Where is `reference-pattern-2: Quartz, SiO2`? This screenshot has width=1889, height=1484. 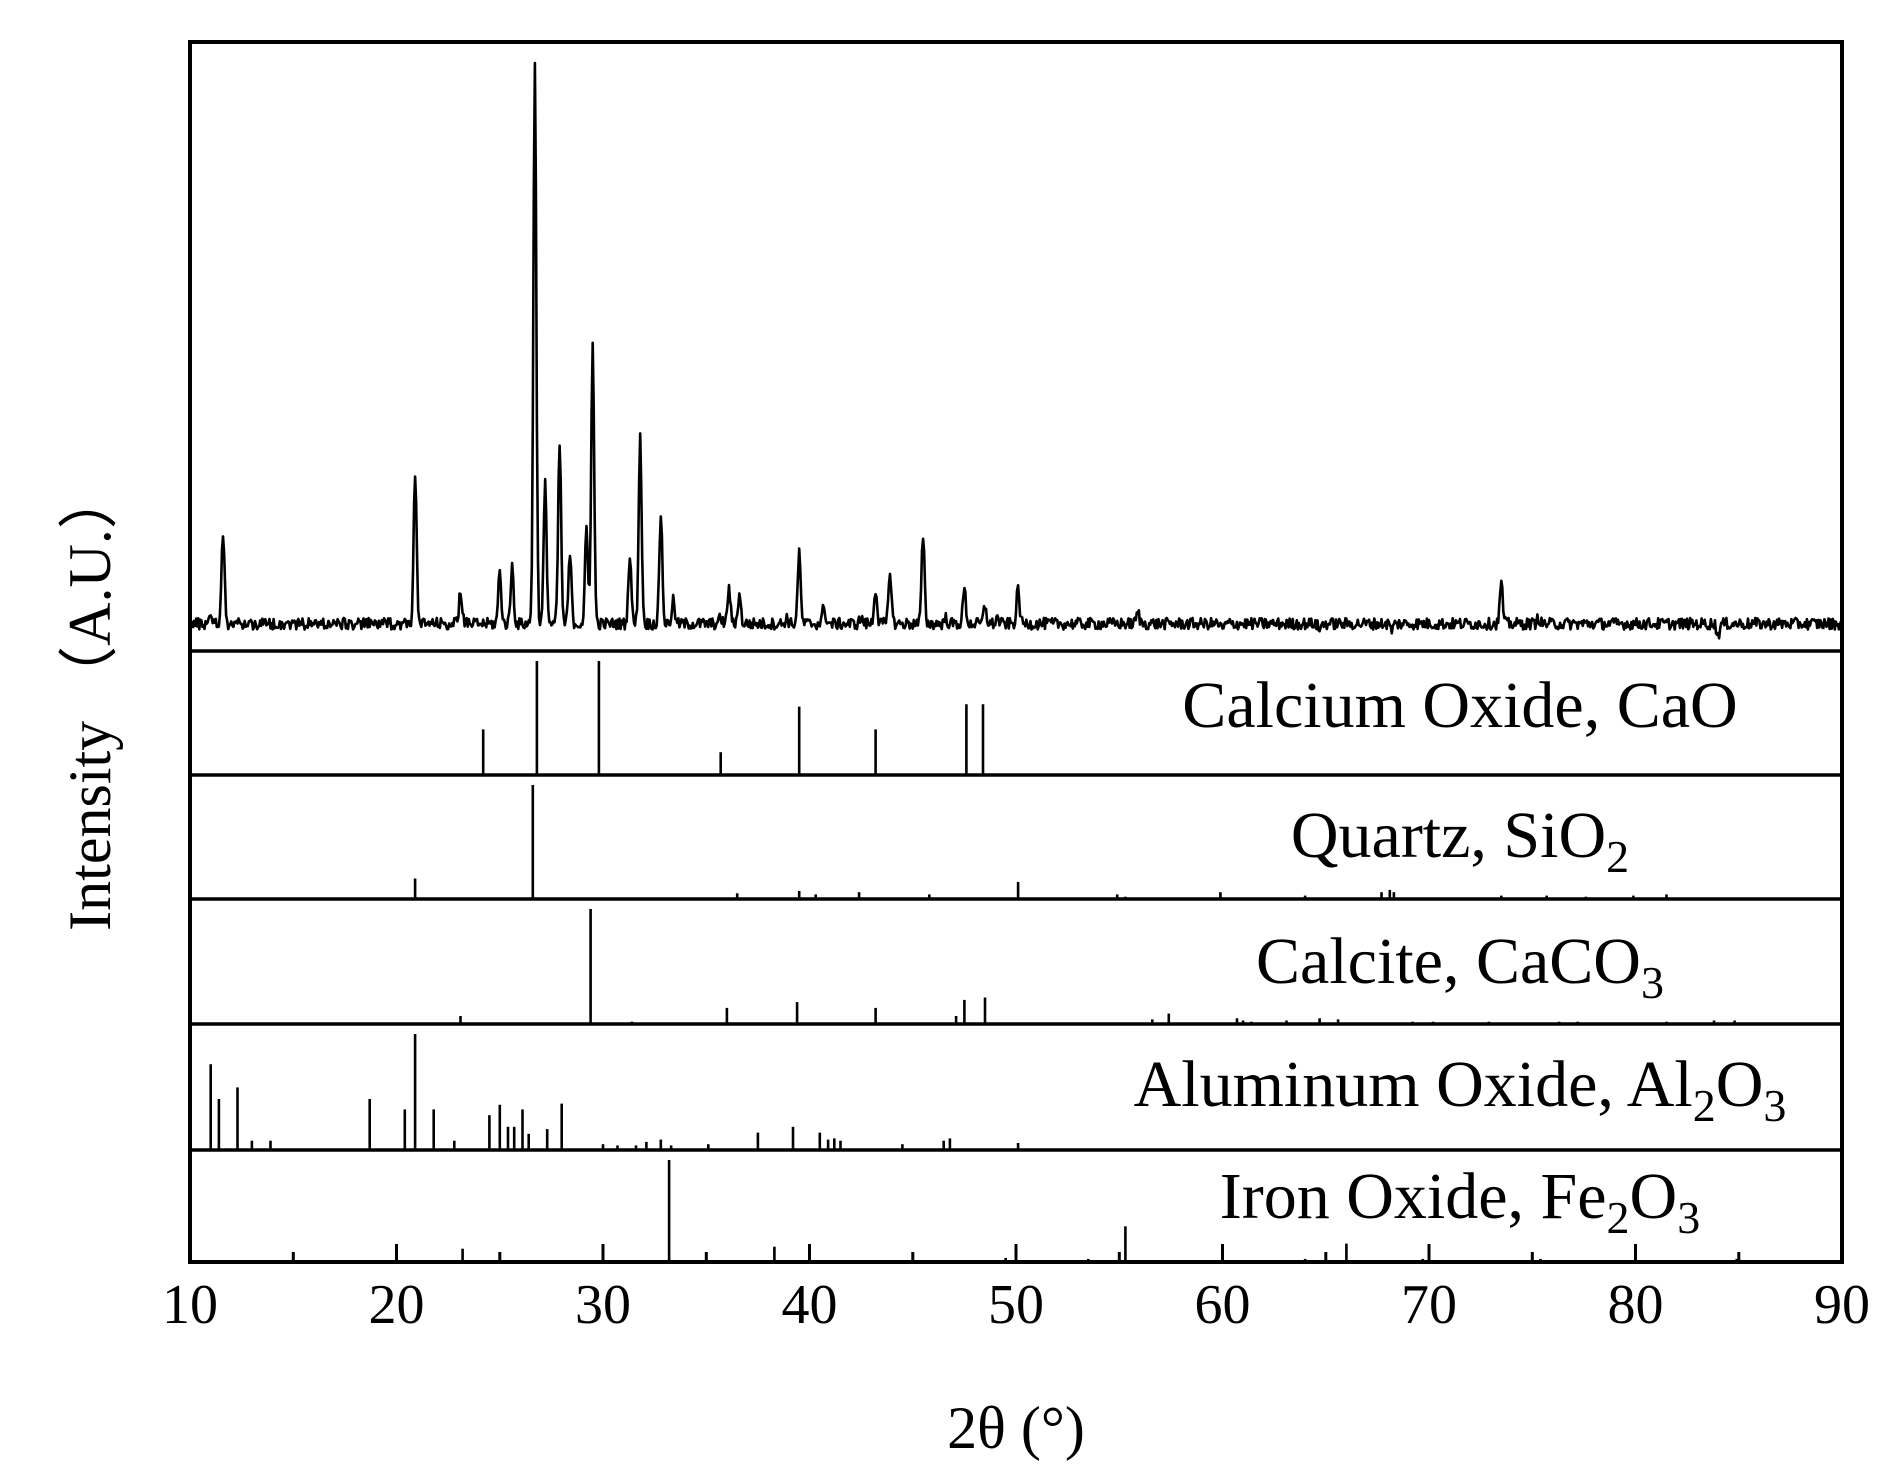
reference-pattern-2: Quartz, SiO2 is located at coordinates (1040, 842).